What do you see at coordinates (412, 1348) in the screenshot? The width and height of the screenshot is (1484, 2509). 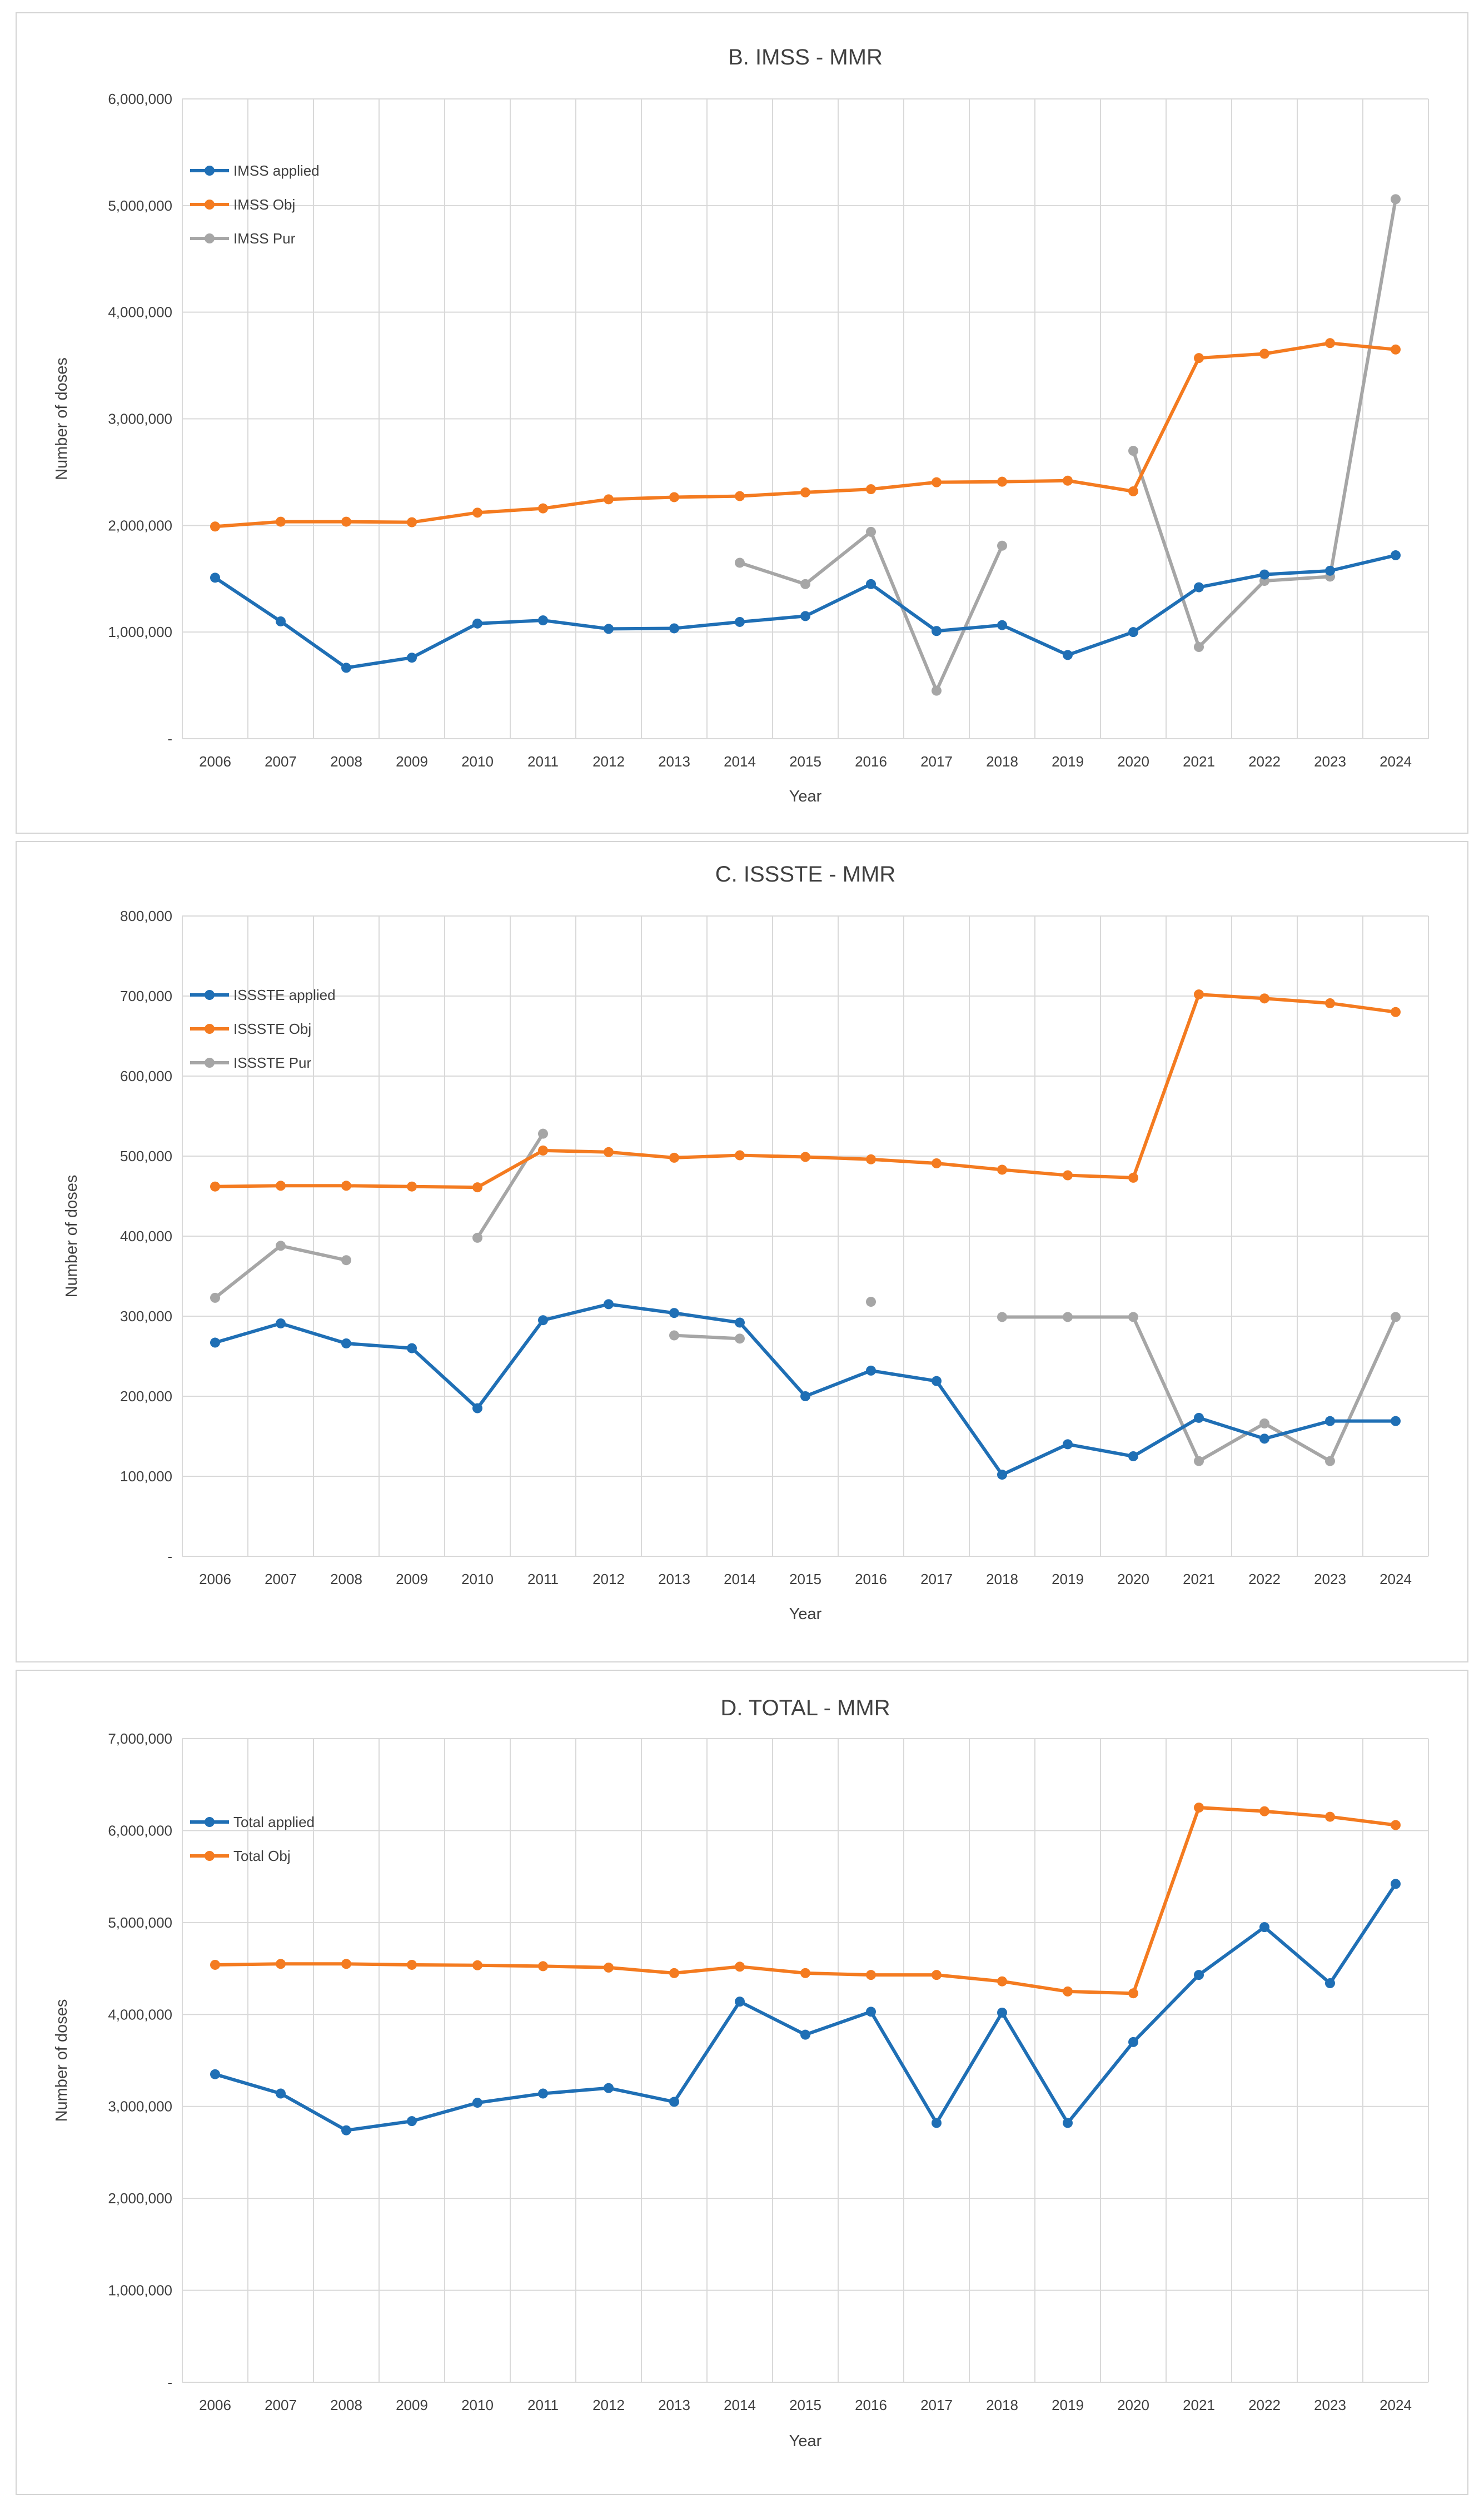 I see `point-issste-applied-2009` at bounding box center [412, 1348].